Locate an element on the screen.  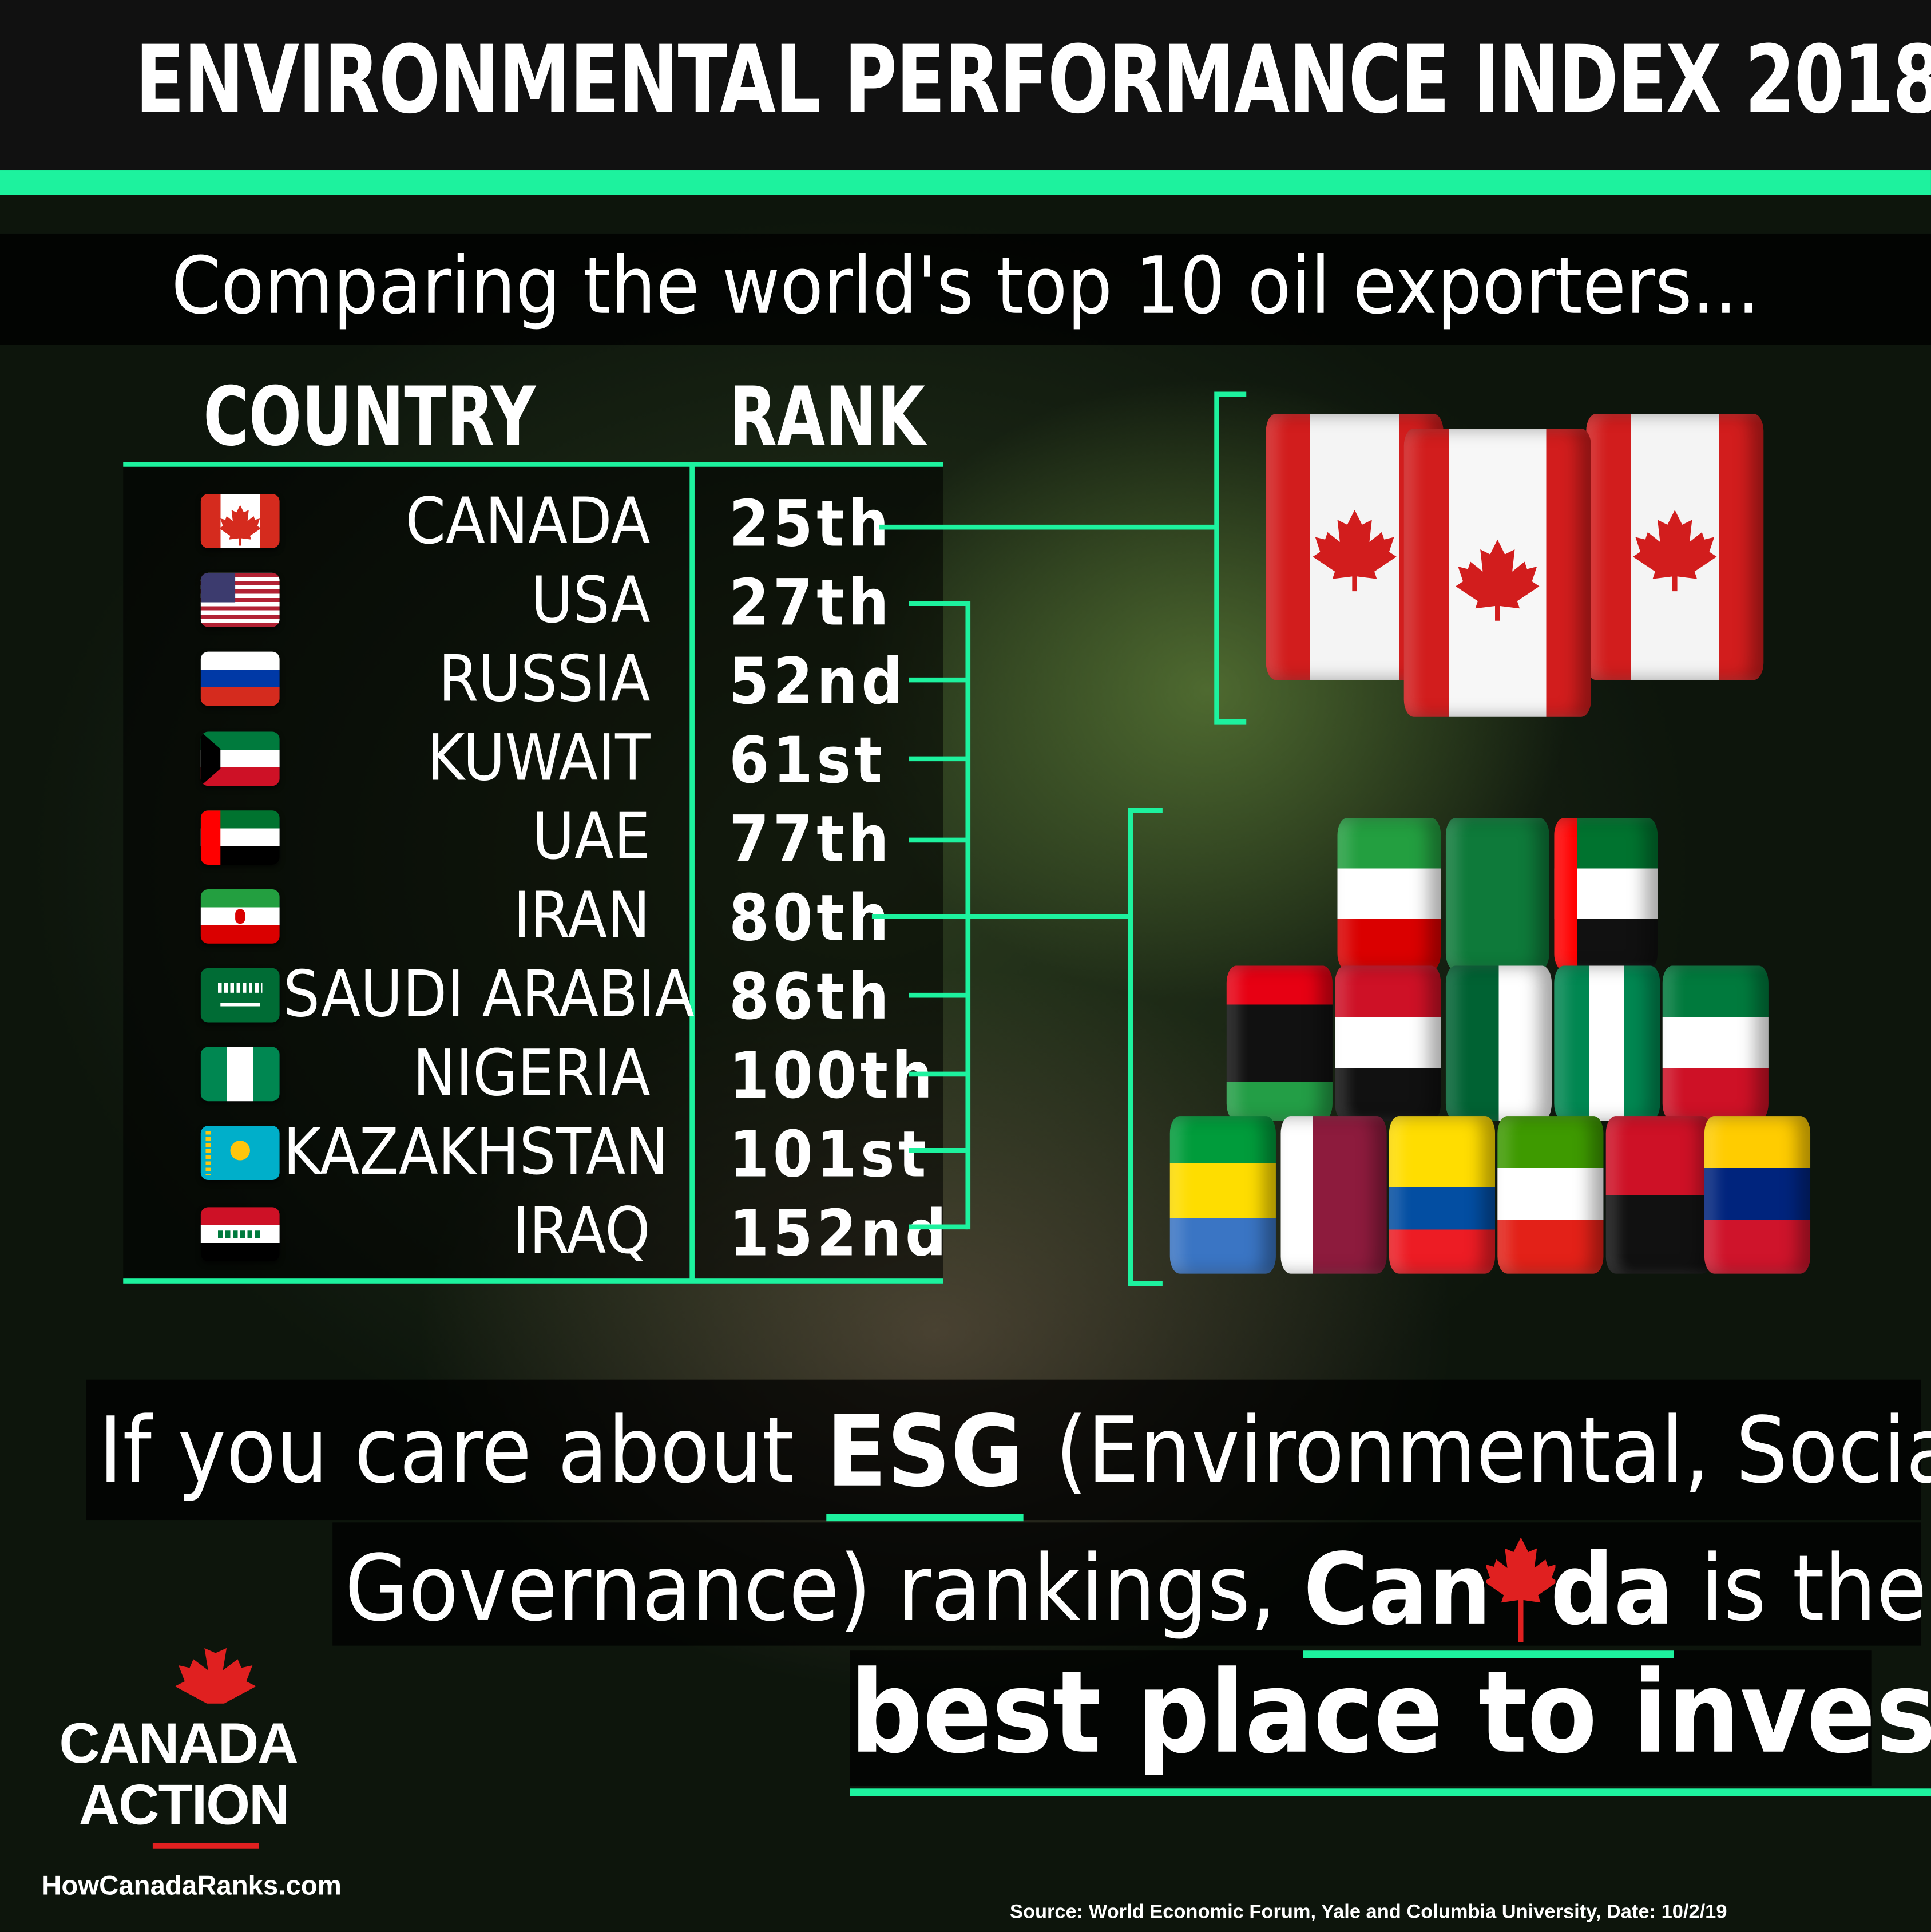
table-bottom-rule is located at coordinates (533, 1281).